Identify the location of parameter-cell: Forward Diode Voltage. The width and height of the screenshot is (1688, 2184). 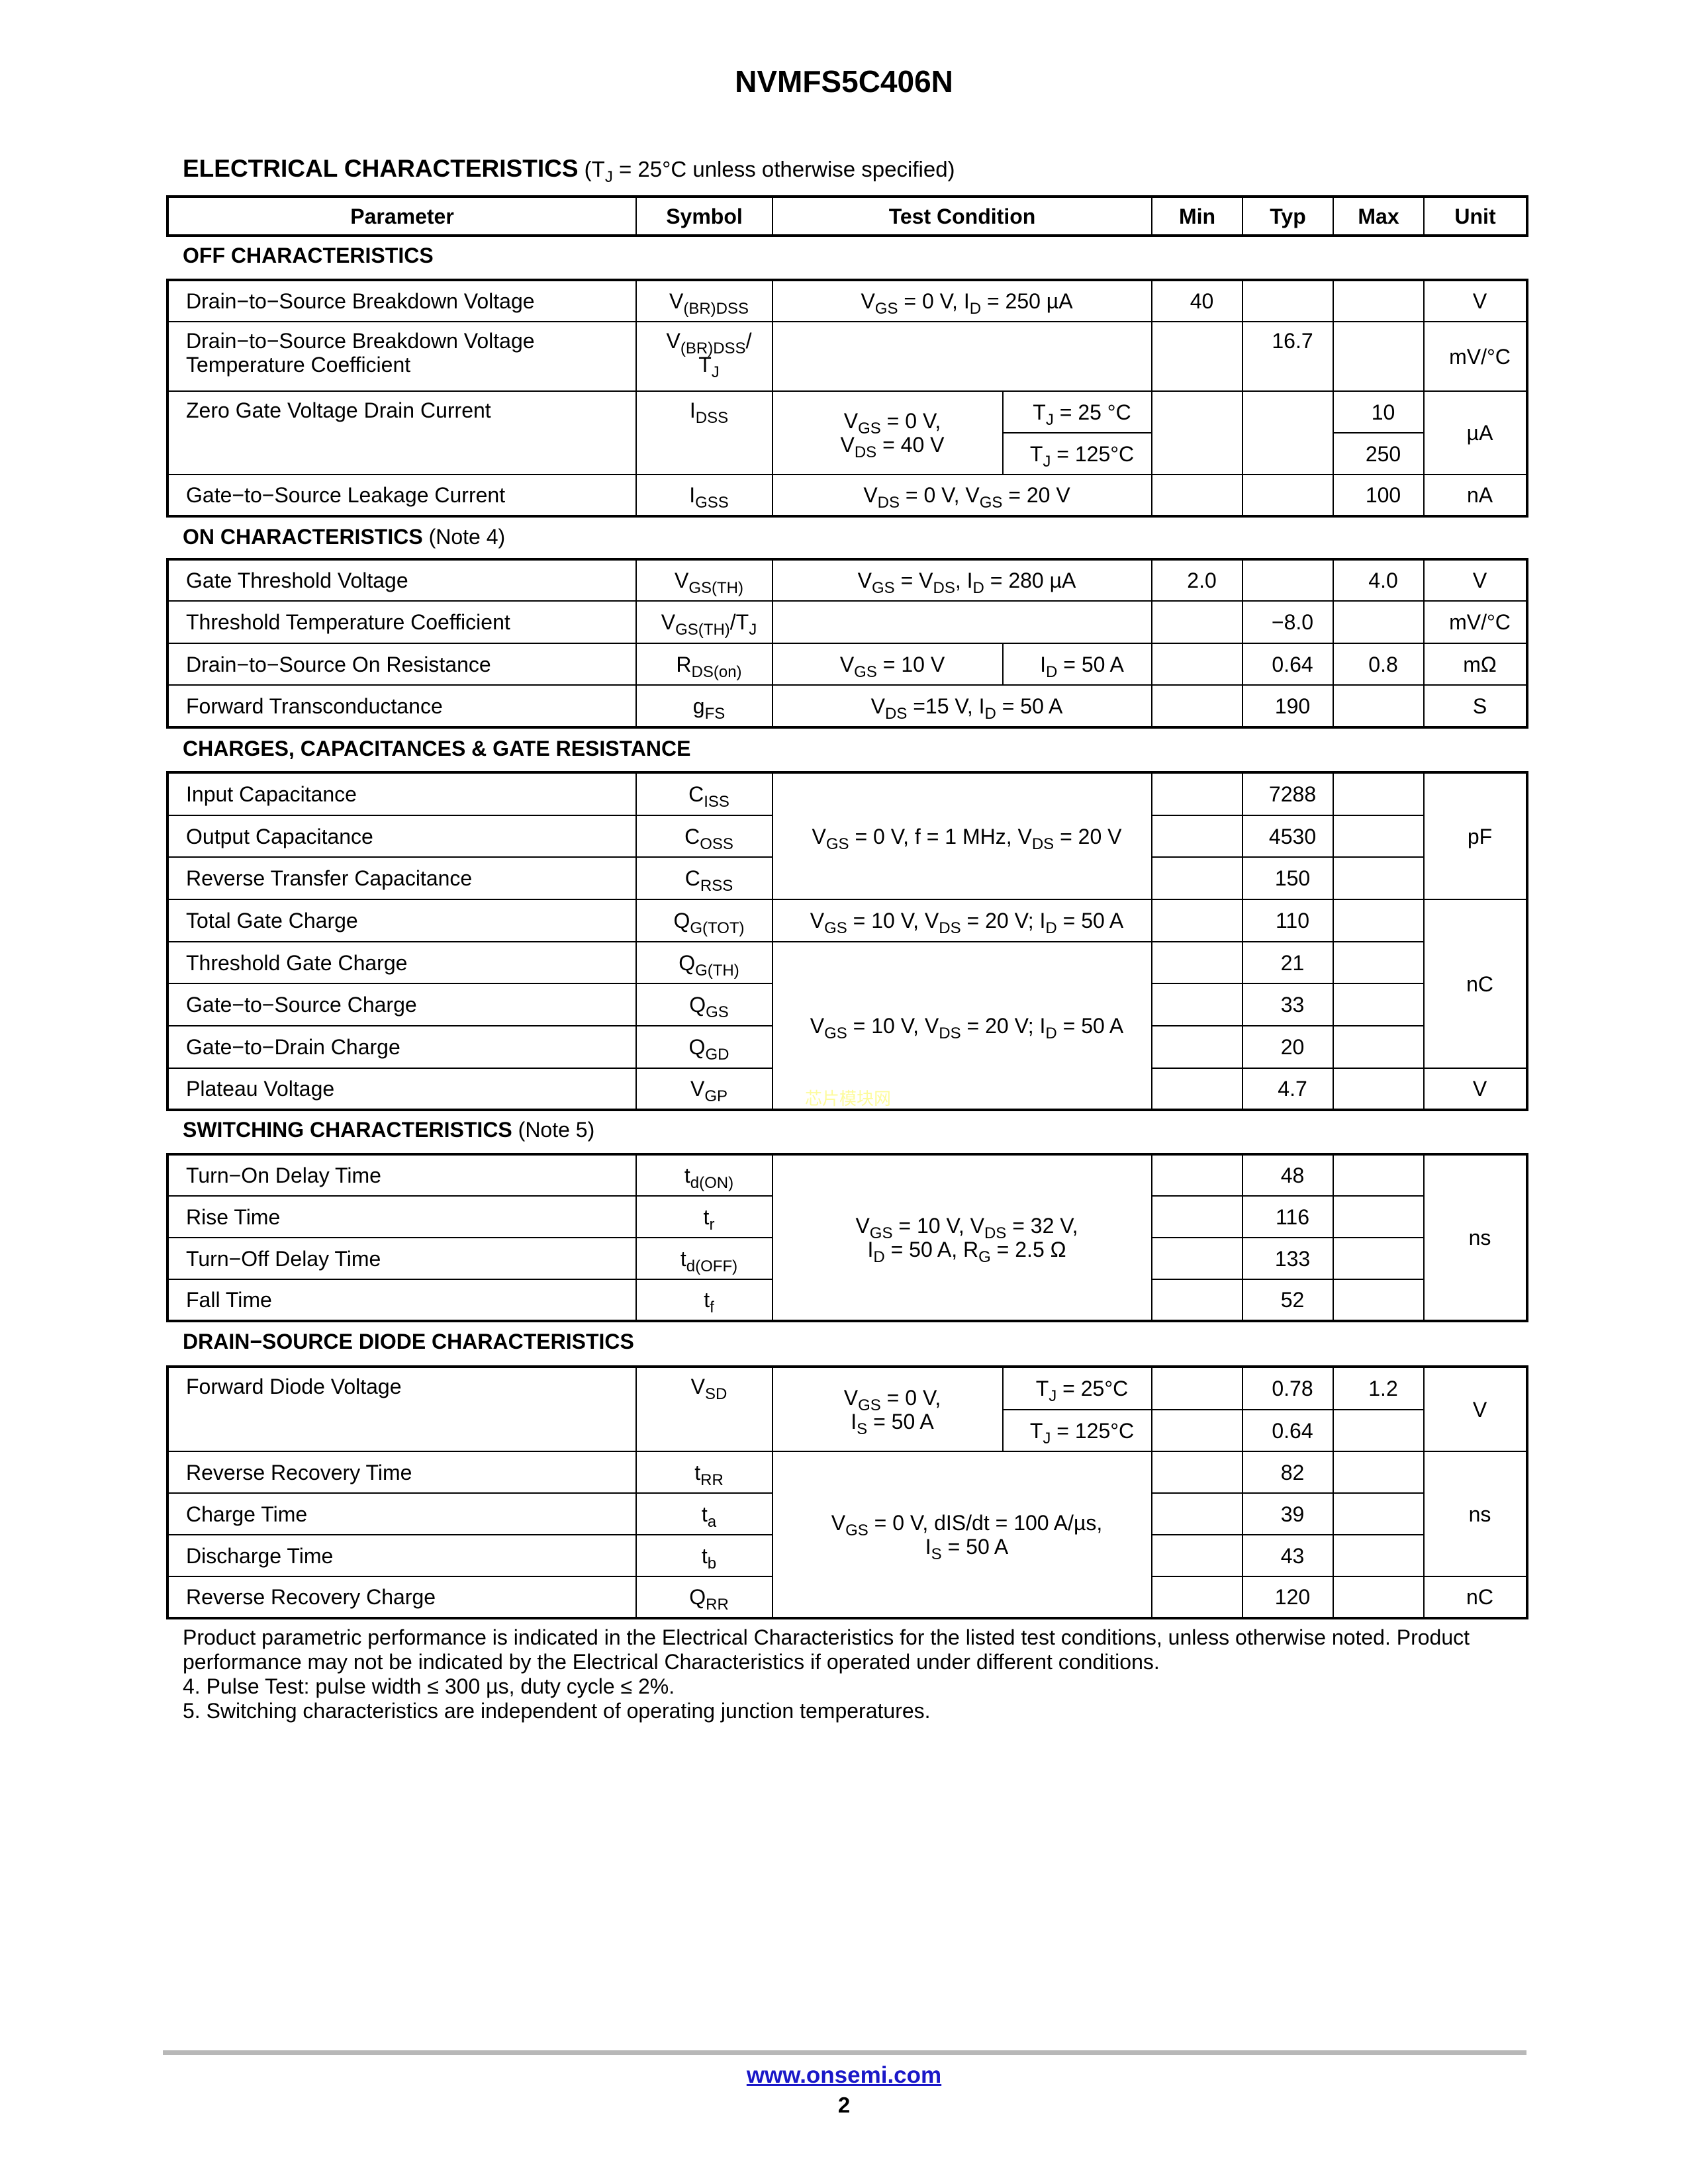
(402, 1409).